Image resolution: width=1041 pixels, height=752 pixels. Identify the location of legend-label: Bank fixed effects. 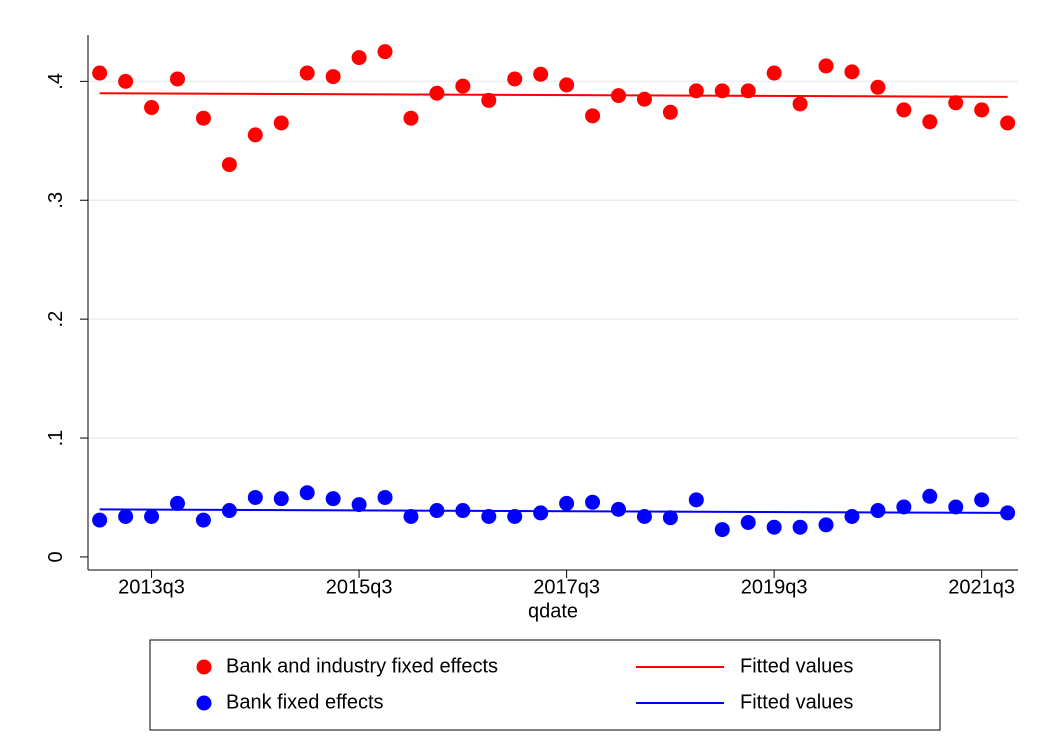
(305, 702).